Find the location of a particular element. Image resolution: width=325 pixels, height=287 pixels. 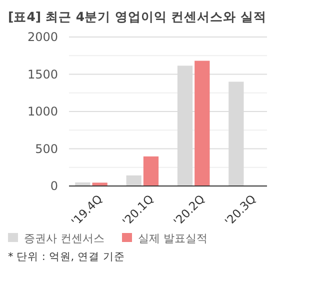

legend-label: 실제 발표실적 is located at coordinates (173, 238).